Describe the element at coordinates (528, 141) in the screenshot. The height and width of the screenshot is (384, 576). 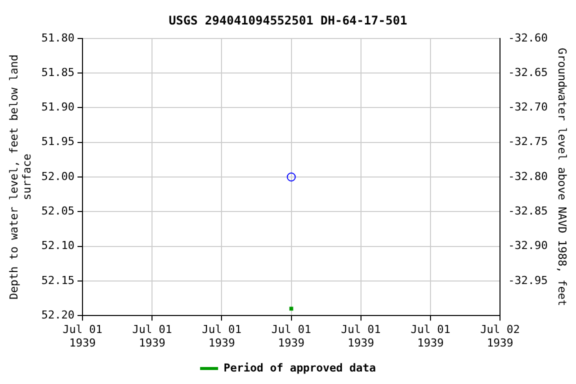
I see `y2-tick-label: -32.75` at that location.